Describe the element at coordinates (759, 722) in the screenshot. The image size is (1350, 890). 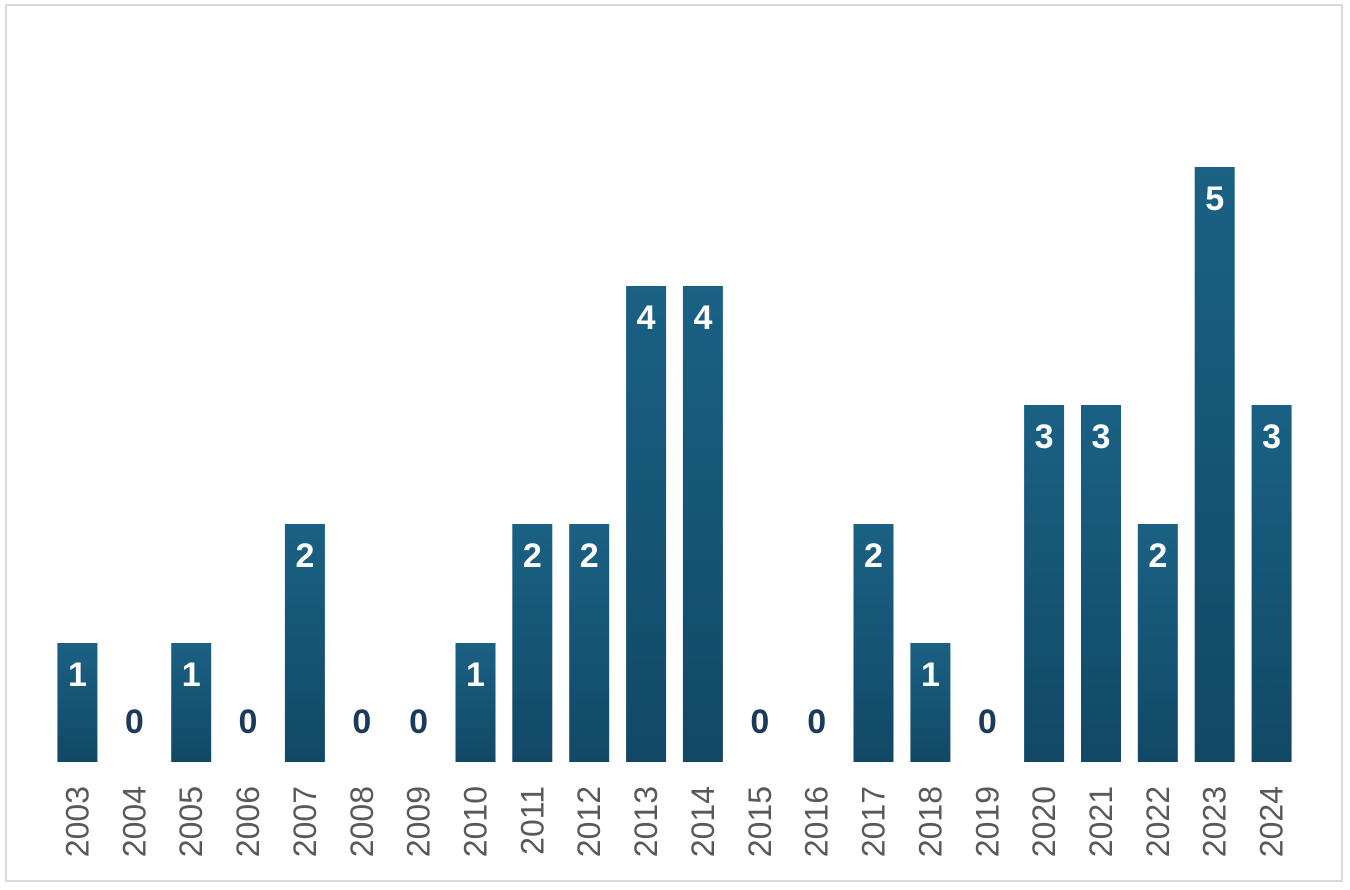
I see `value-label-2015: 0` at that location.